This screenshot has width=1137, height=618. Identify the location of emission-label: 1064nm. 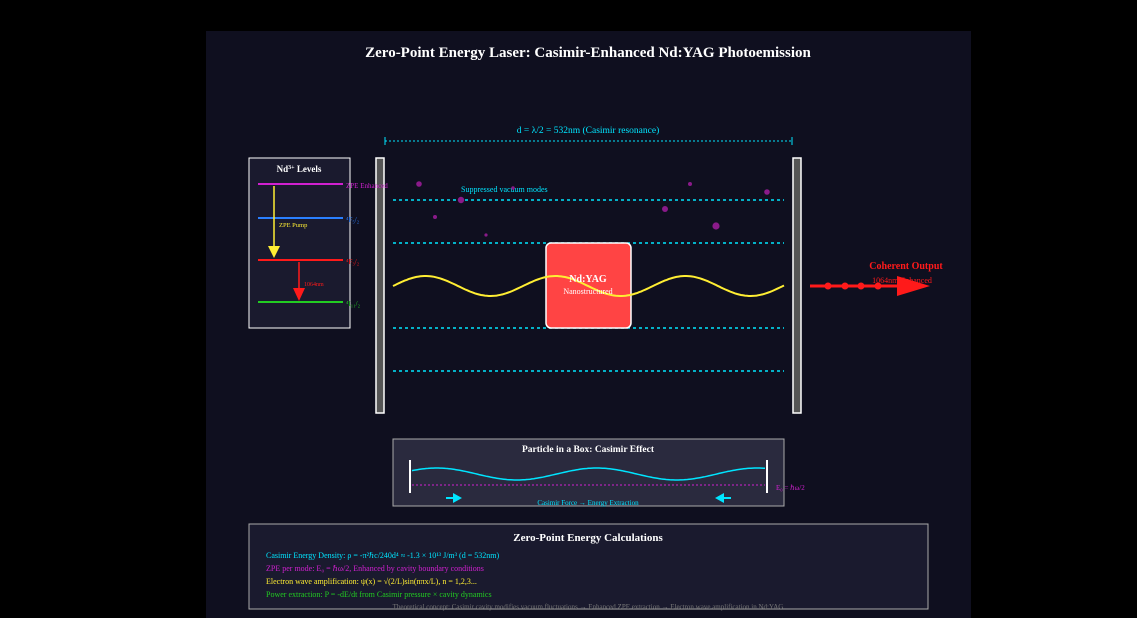
(314, 285).